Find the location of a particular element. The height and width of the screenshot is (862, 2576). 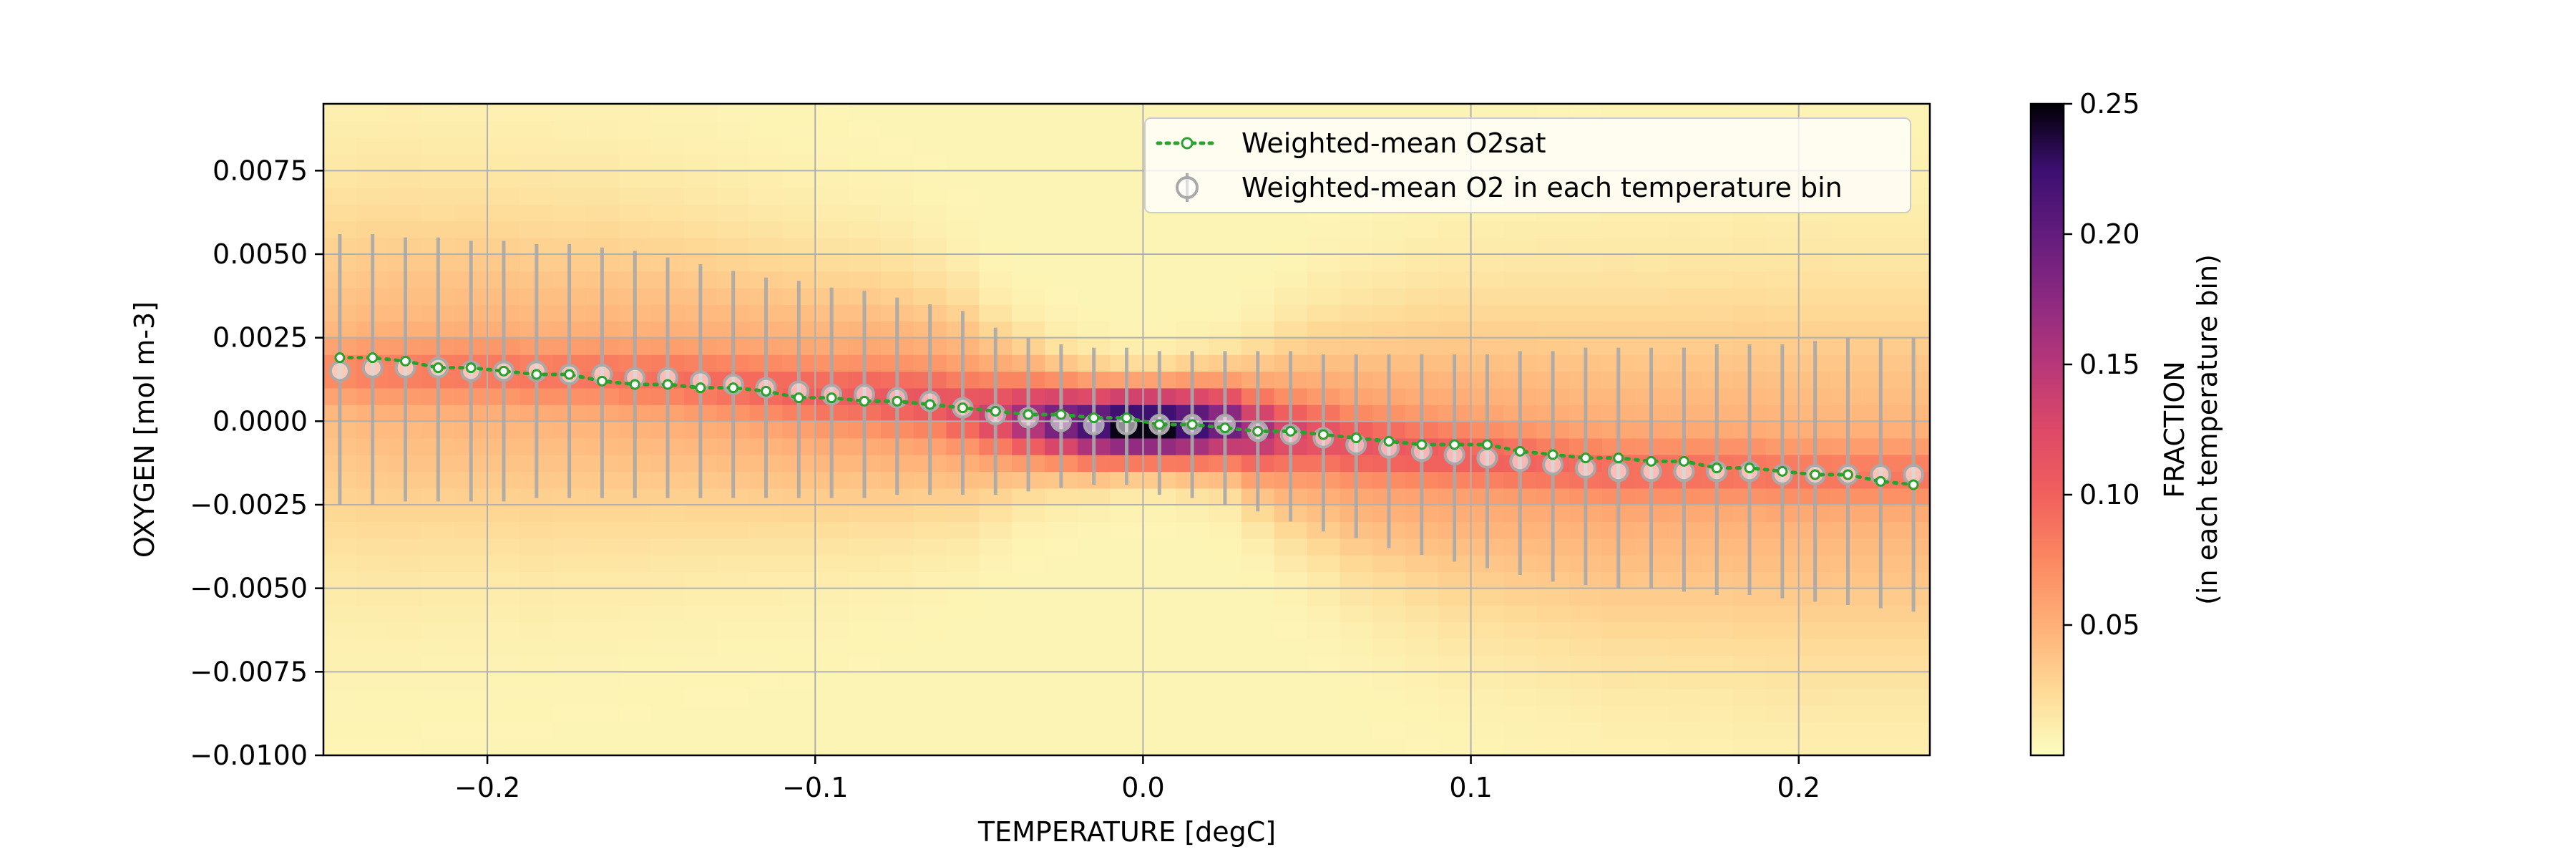

x-tick-label: −0.1 is located at coordinates (815, 787).